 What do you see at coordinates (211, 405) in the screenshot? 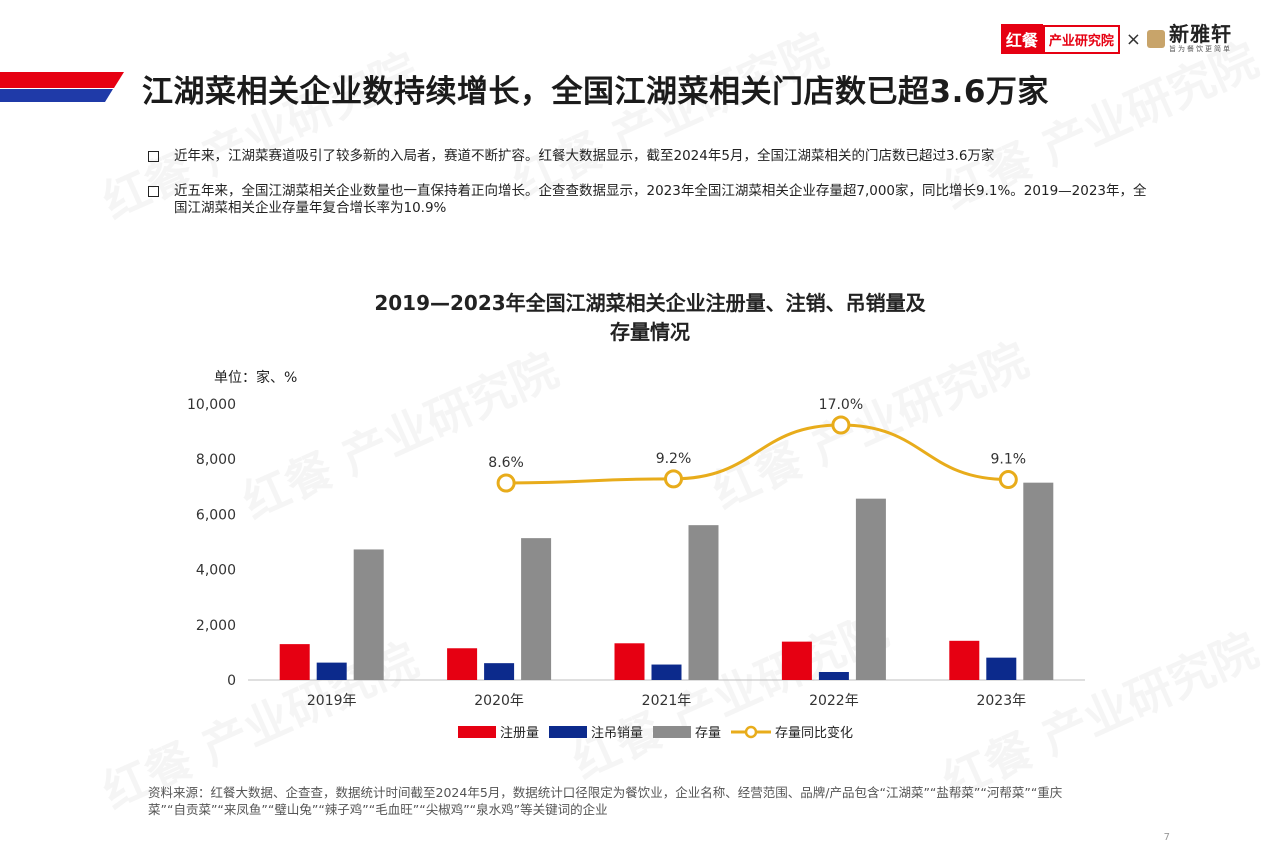
I see `y-tick-label: 10,000` at bounding box center [211, 405].